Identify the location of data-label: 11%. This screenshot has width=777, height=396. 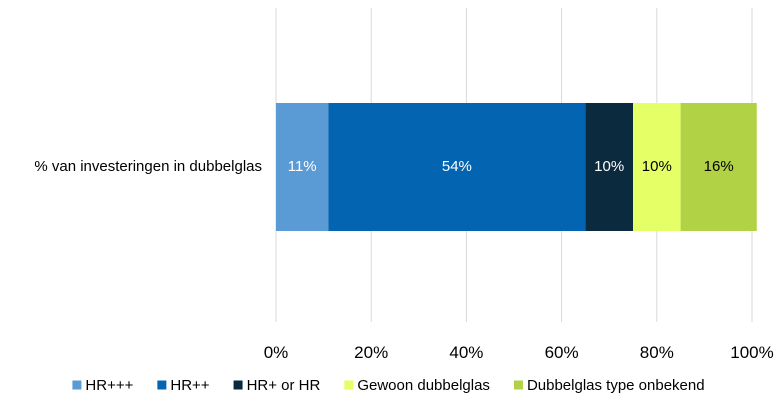
(302, 166).